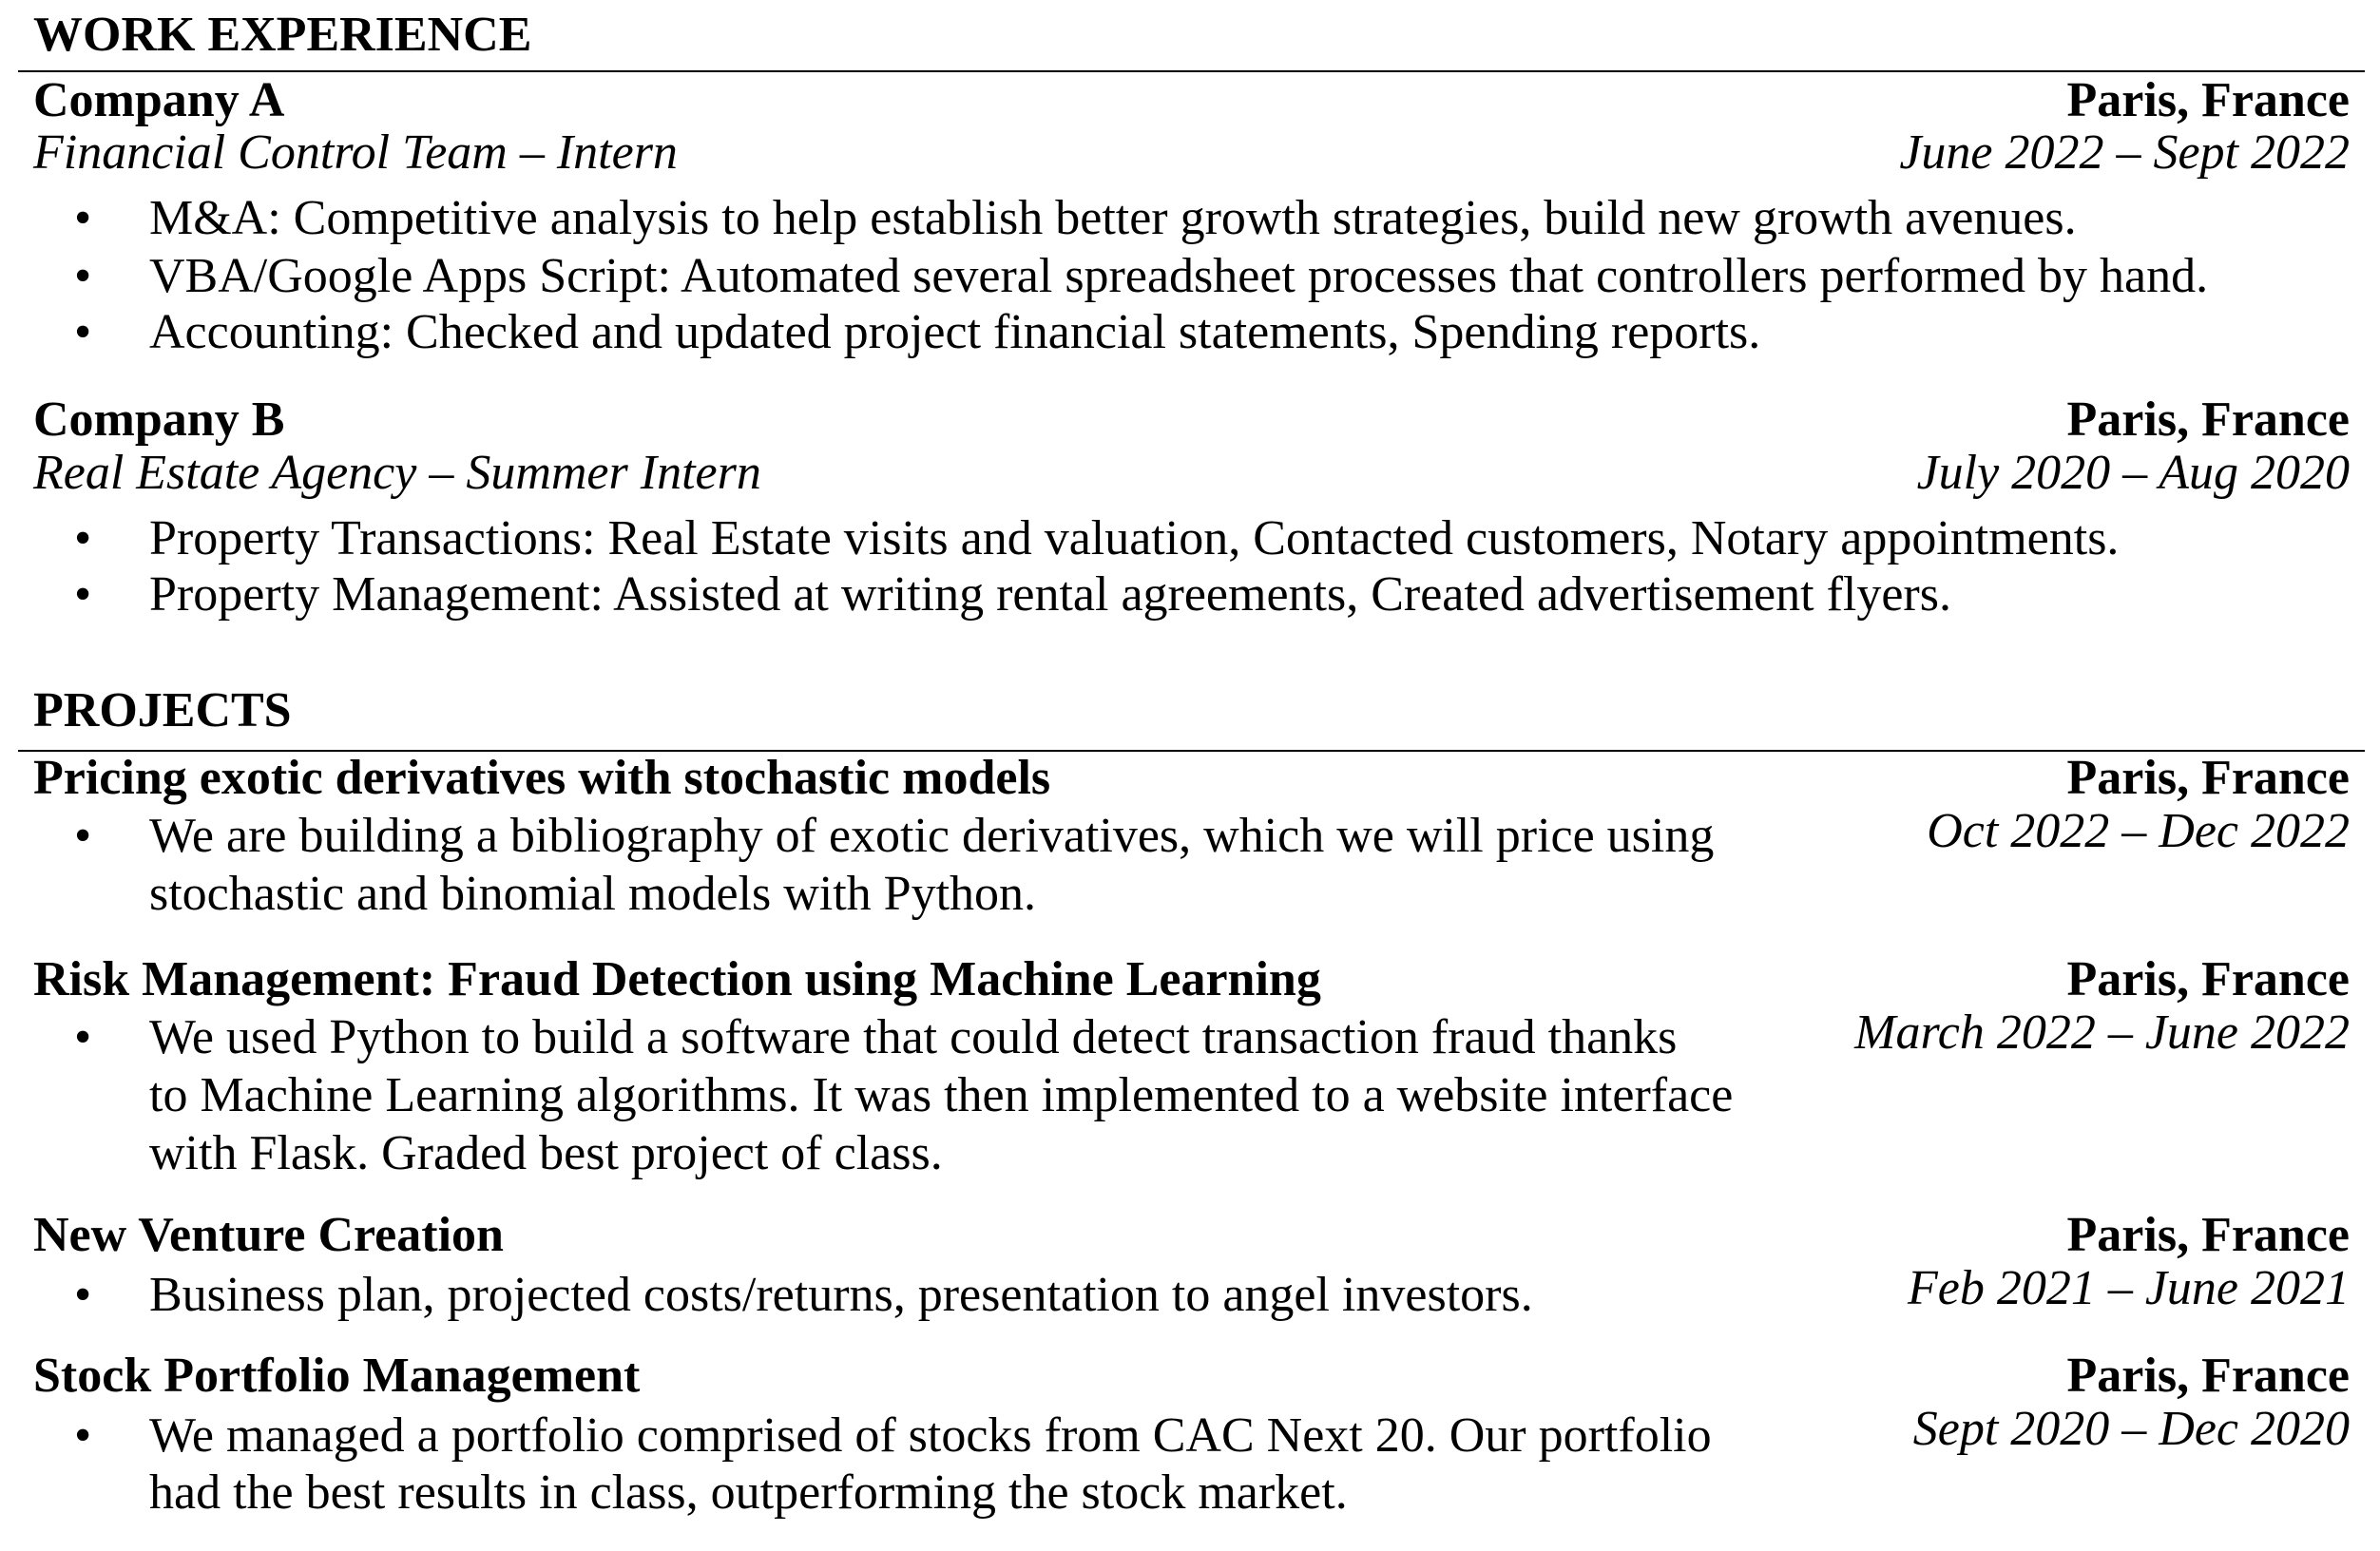 The width and height of the screenshot is (2380, 1551). Describe the element at coordinates (2138, 831) in the screenshot. I see `project-dates: Oct 2022 – Dec 2022` at that location.